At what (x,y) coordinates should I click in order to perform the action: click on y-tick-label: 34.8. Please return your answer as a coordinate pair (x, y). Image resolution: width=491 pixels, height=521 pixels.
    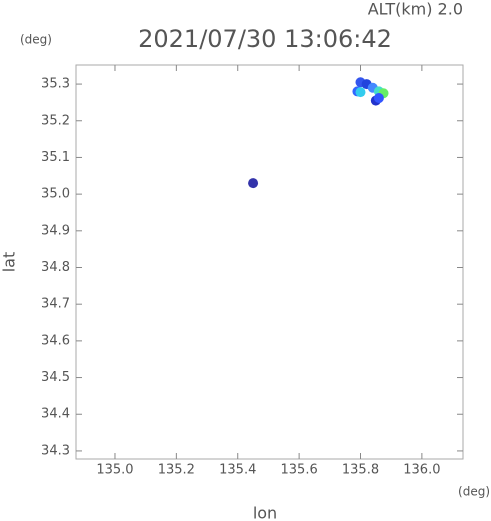
    Looking at the image, I should click on (55, 267).